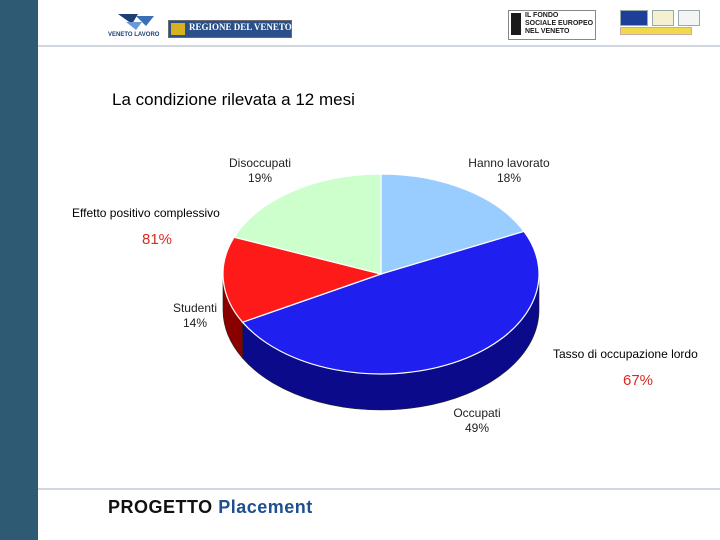 This screenshot has height=540, width=720. I want to click on footer-divider, so click(379, 489).